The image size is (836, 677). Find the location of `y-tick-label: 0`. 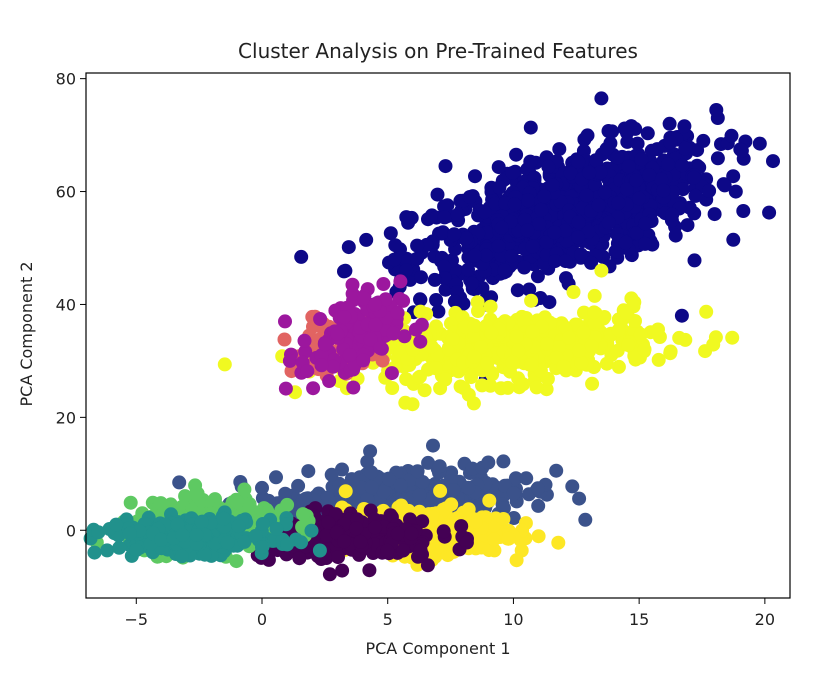

y-tick-label: 0 is located at coordinates (71, 530).